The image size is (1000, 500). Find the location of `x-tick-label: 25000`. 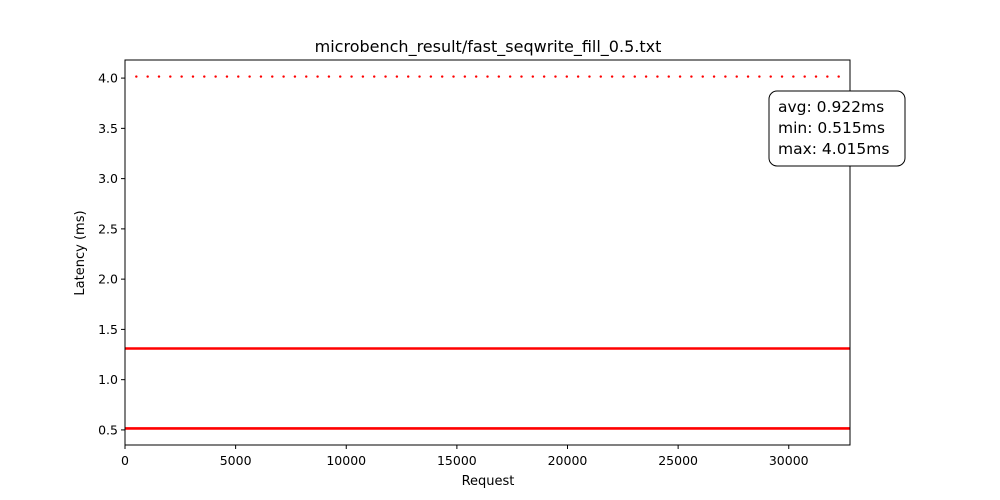

x-tick-label: 25000 is located at coordinates (678, 460).